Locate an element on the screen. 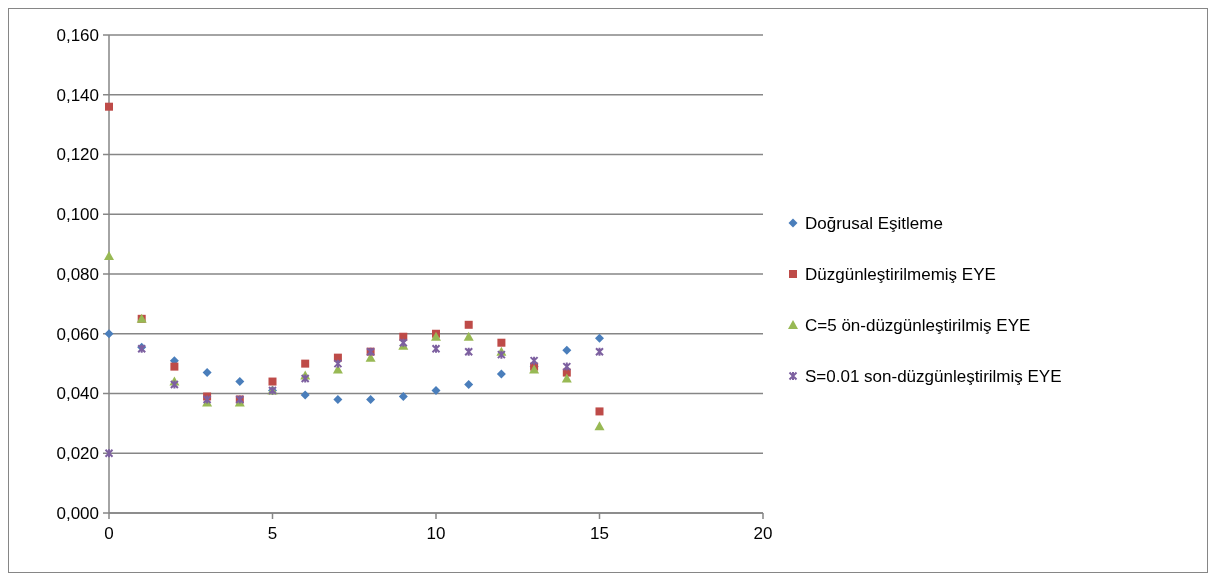  y-tick-label: 0,140 is located at coordinates (77, 95).